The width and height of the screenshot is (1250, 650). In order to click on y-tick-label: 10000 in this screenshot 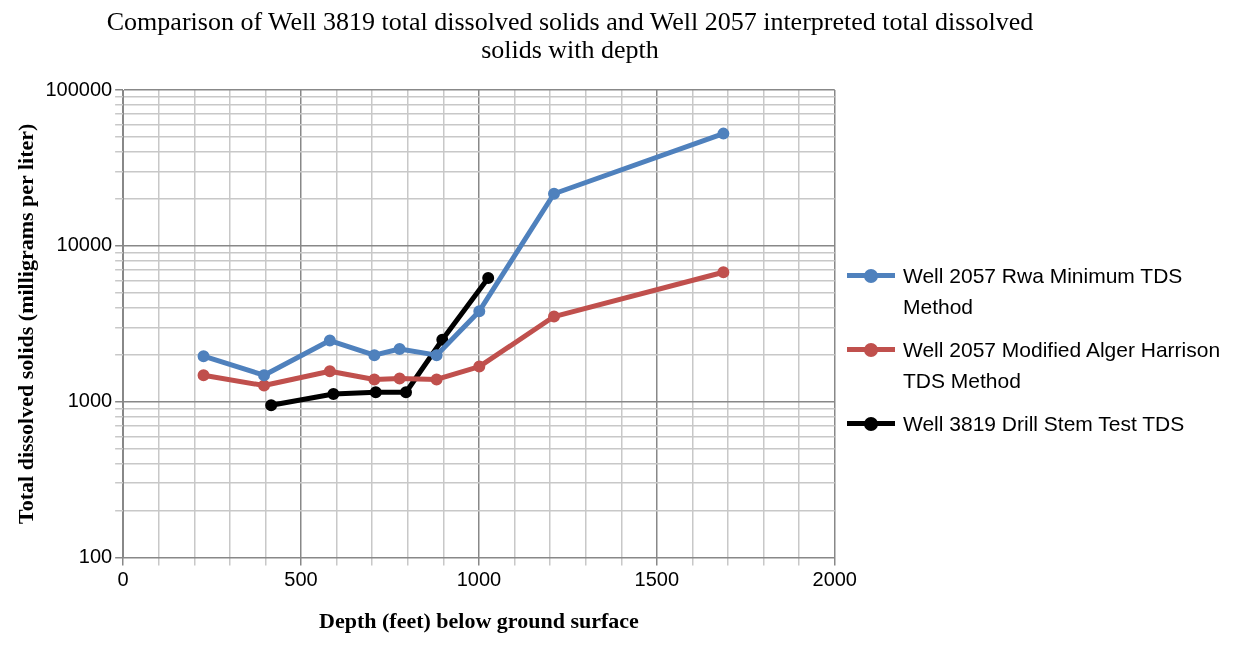, I will do `click(84, 244)`.